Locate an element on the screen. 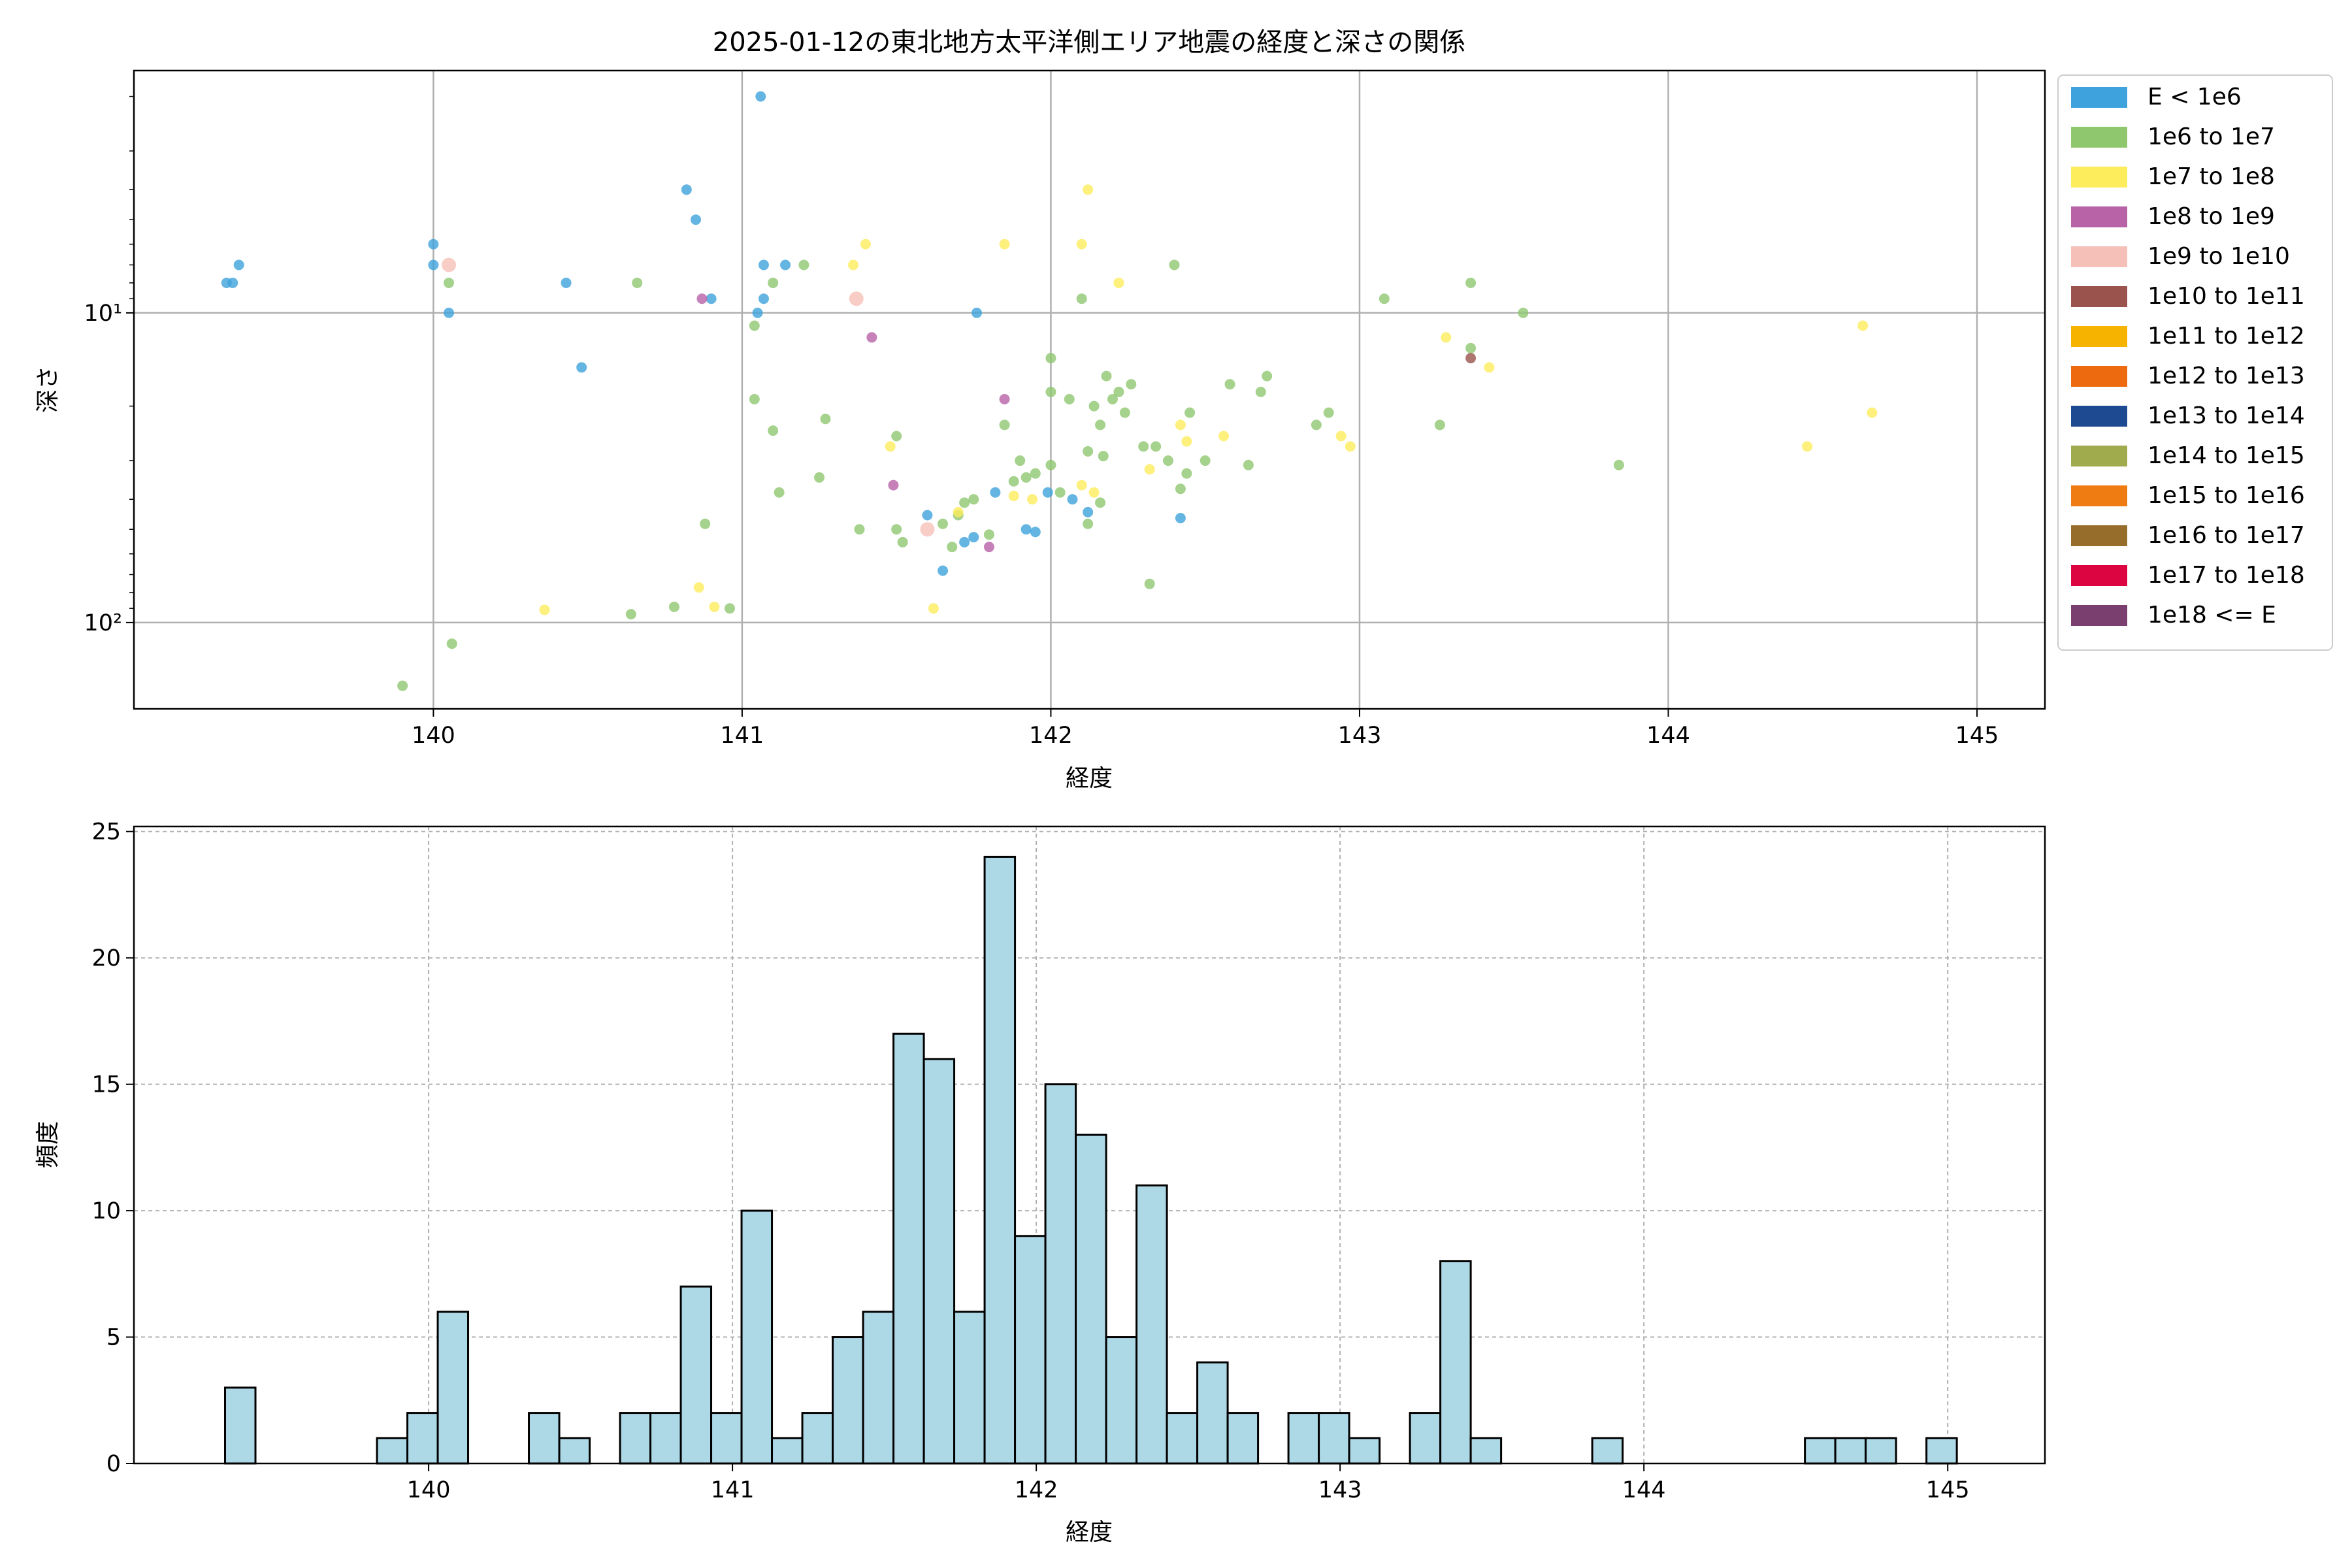 This screenshot has width=2352, height=1568. histogram-y-tick-label: 5 is located at coordinates (113, 1338).